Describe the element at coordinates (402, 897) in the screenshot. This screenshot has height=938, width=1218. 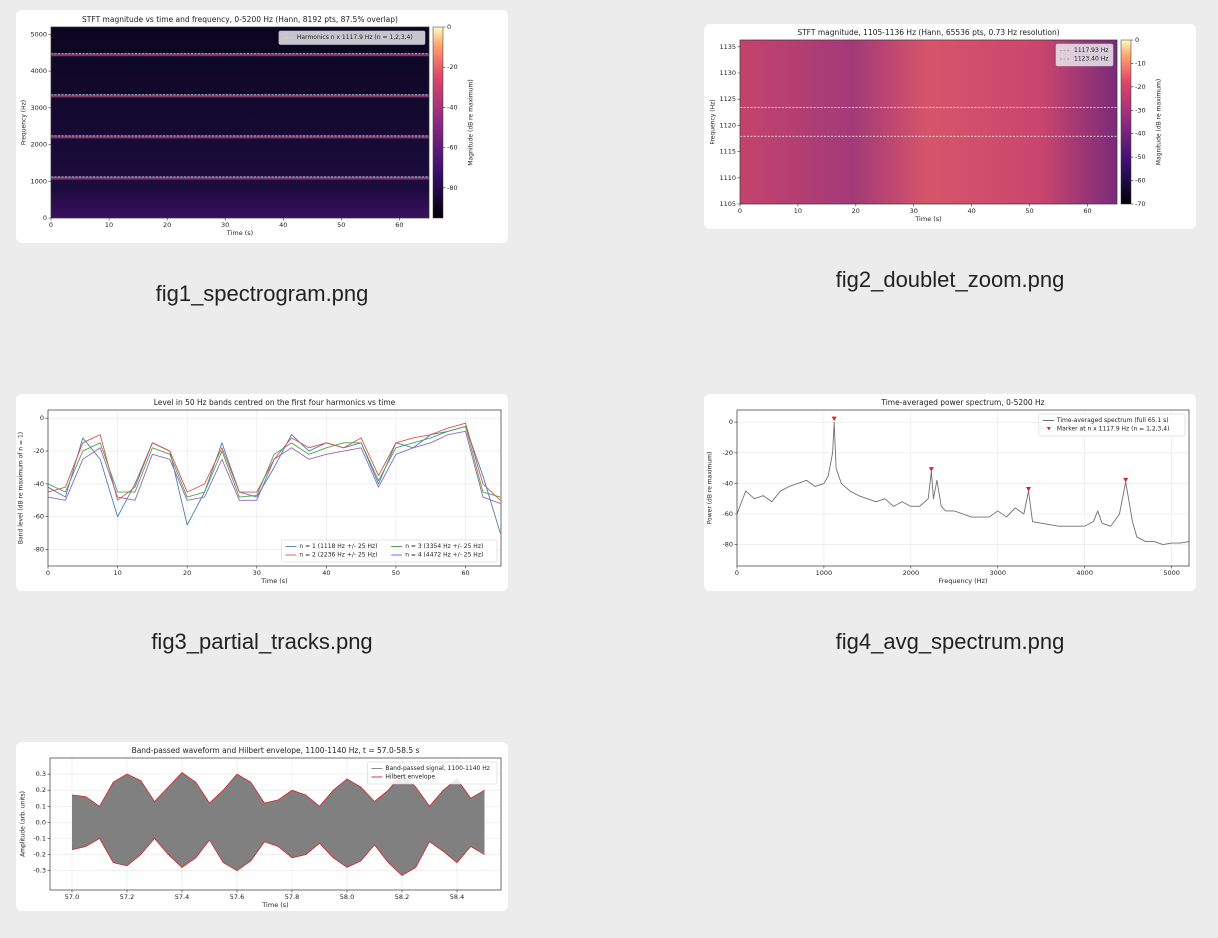
I see `x-tick-label: 58.2` at that location.